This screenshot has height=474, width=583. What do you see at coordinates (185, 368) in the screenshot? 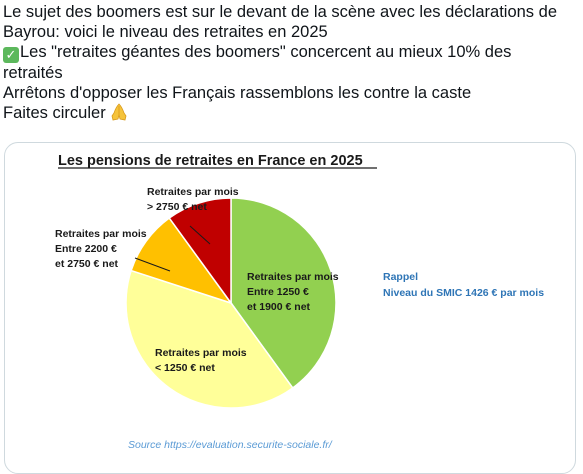
I see `slice-label-1-line-1: < 1250 € net` at bounding box center [185, 368].